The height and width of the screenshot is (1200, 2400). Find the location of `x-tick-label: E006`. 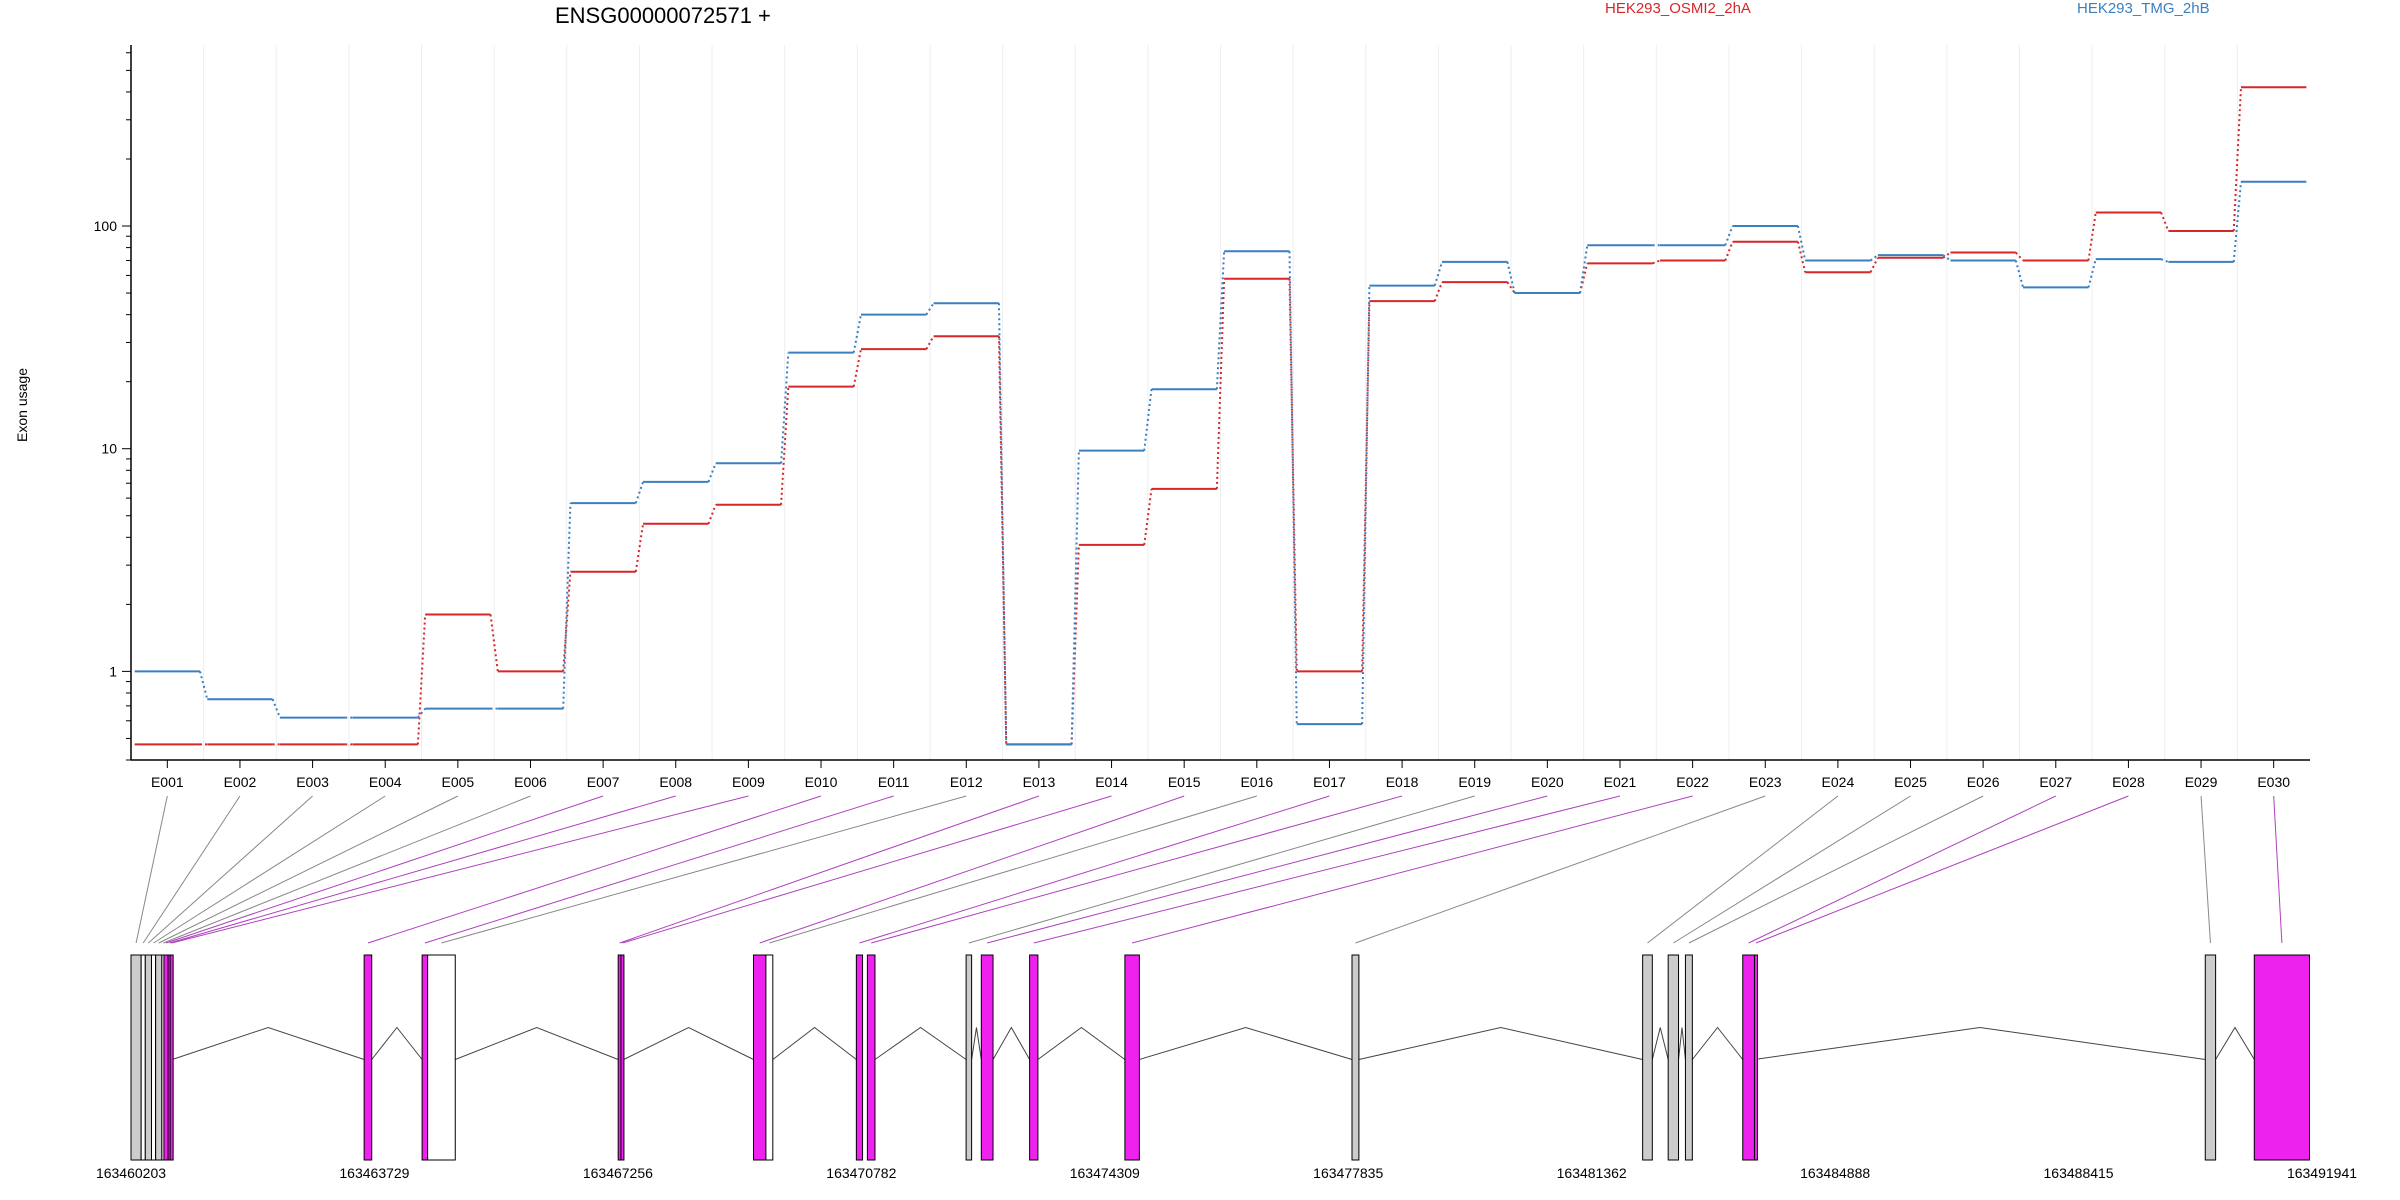

x-tick-label: E006 is located at coordinates (530, 782).